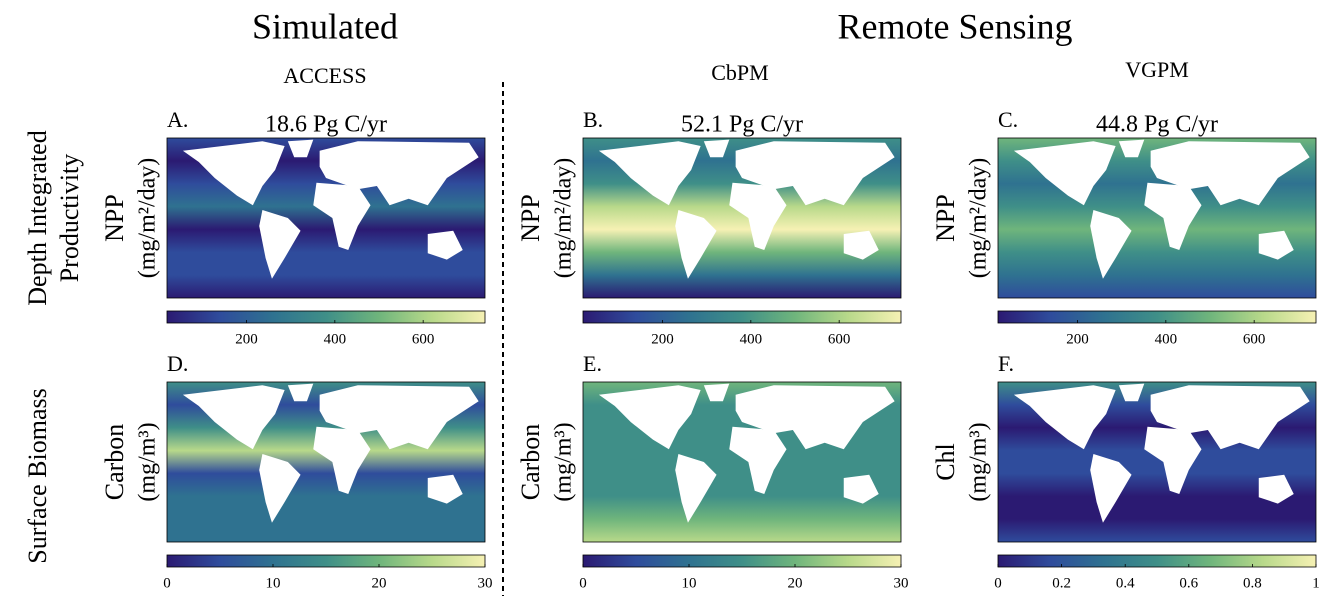 The height and width of the screenshot is (596, 1336). I want to click on group-title: Remote Sensing, so click(955, 26).